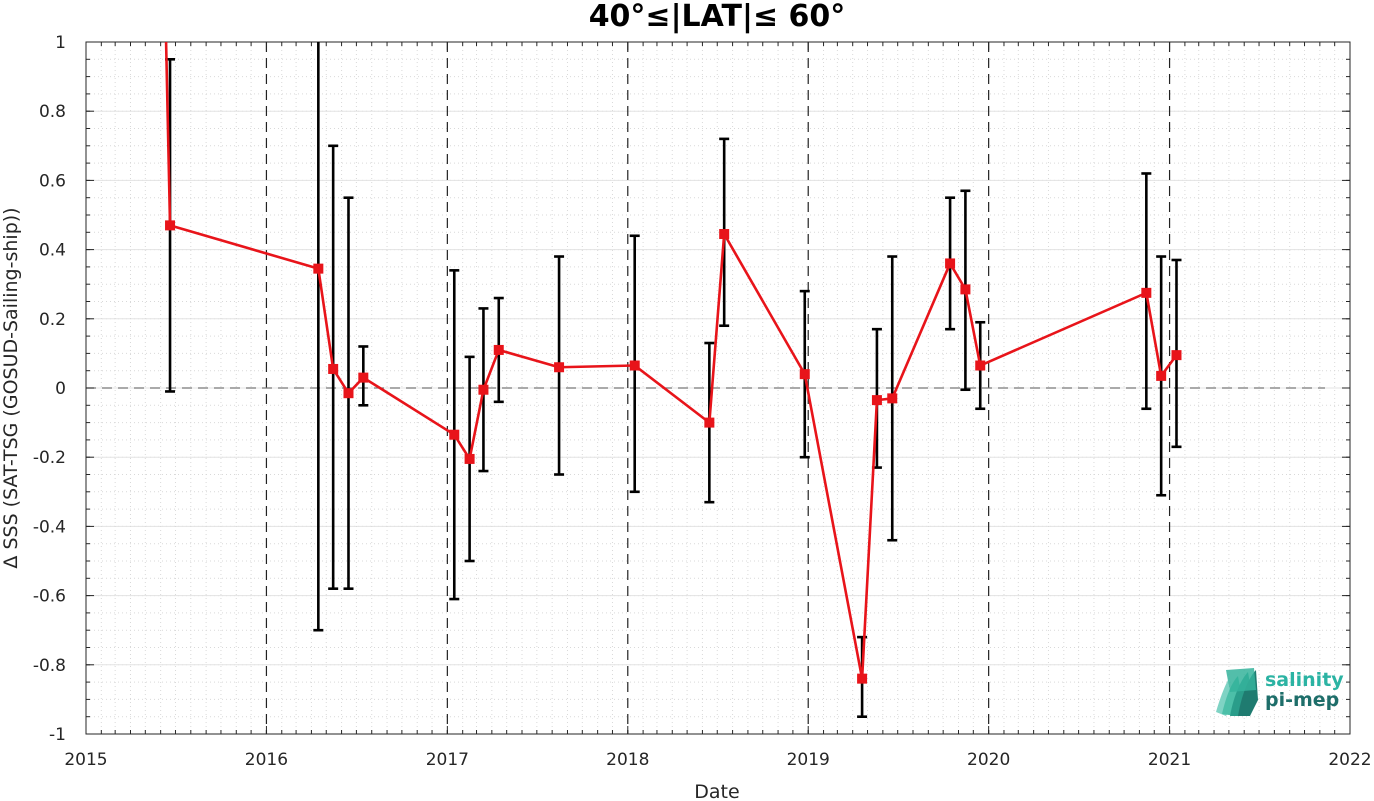 This screenshot has height=801, width=1374. What do you see at coordinates (52, 251) in the screenshot?
I see `y-tick-label: 0.4` at bounding box center [52, 251].